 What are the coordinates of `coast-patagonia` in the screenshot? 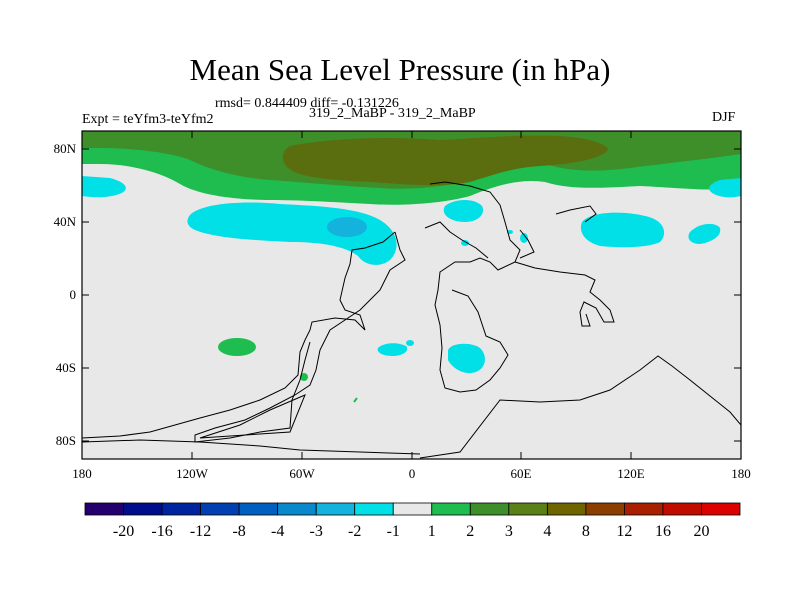 It's located at (252, 416).